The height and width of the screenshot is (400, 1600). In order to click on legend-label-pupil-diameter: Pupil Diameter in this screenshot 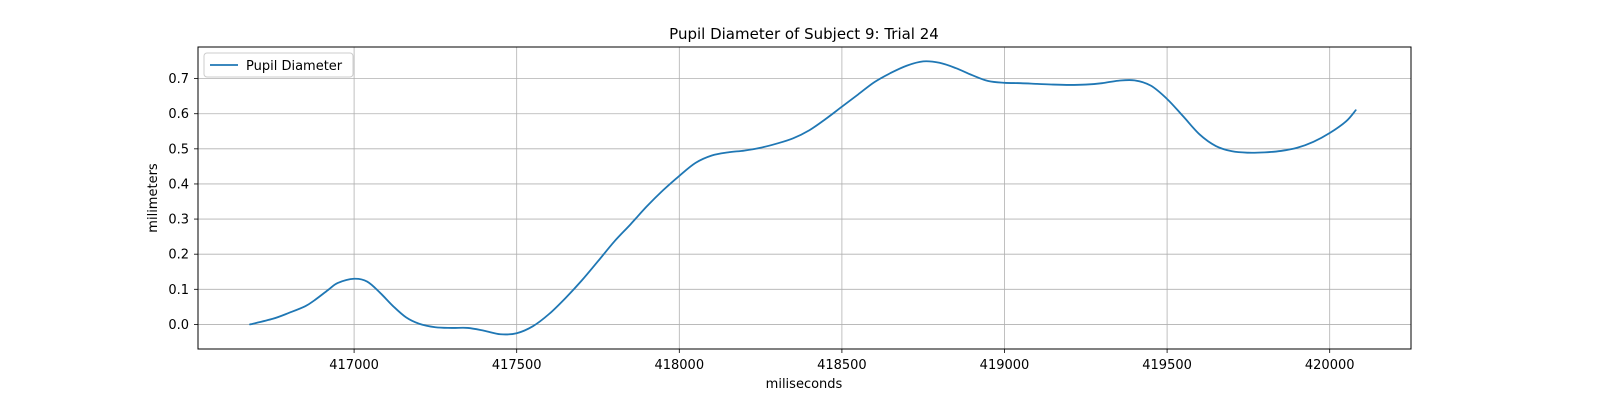, I will do `click(294, 66)`.